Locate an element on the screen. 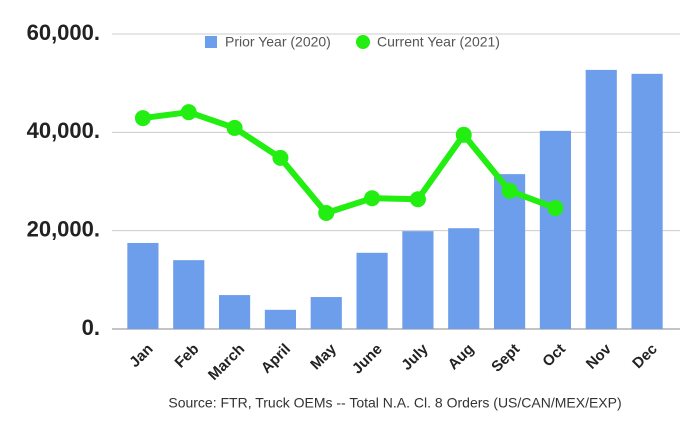  legend-label: Current Year (2021) is located at coordinates (438, 42).